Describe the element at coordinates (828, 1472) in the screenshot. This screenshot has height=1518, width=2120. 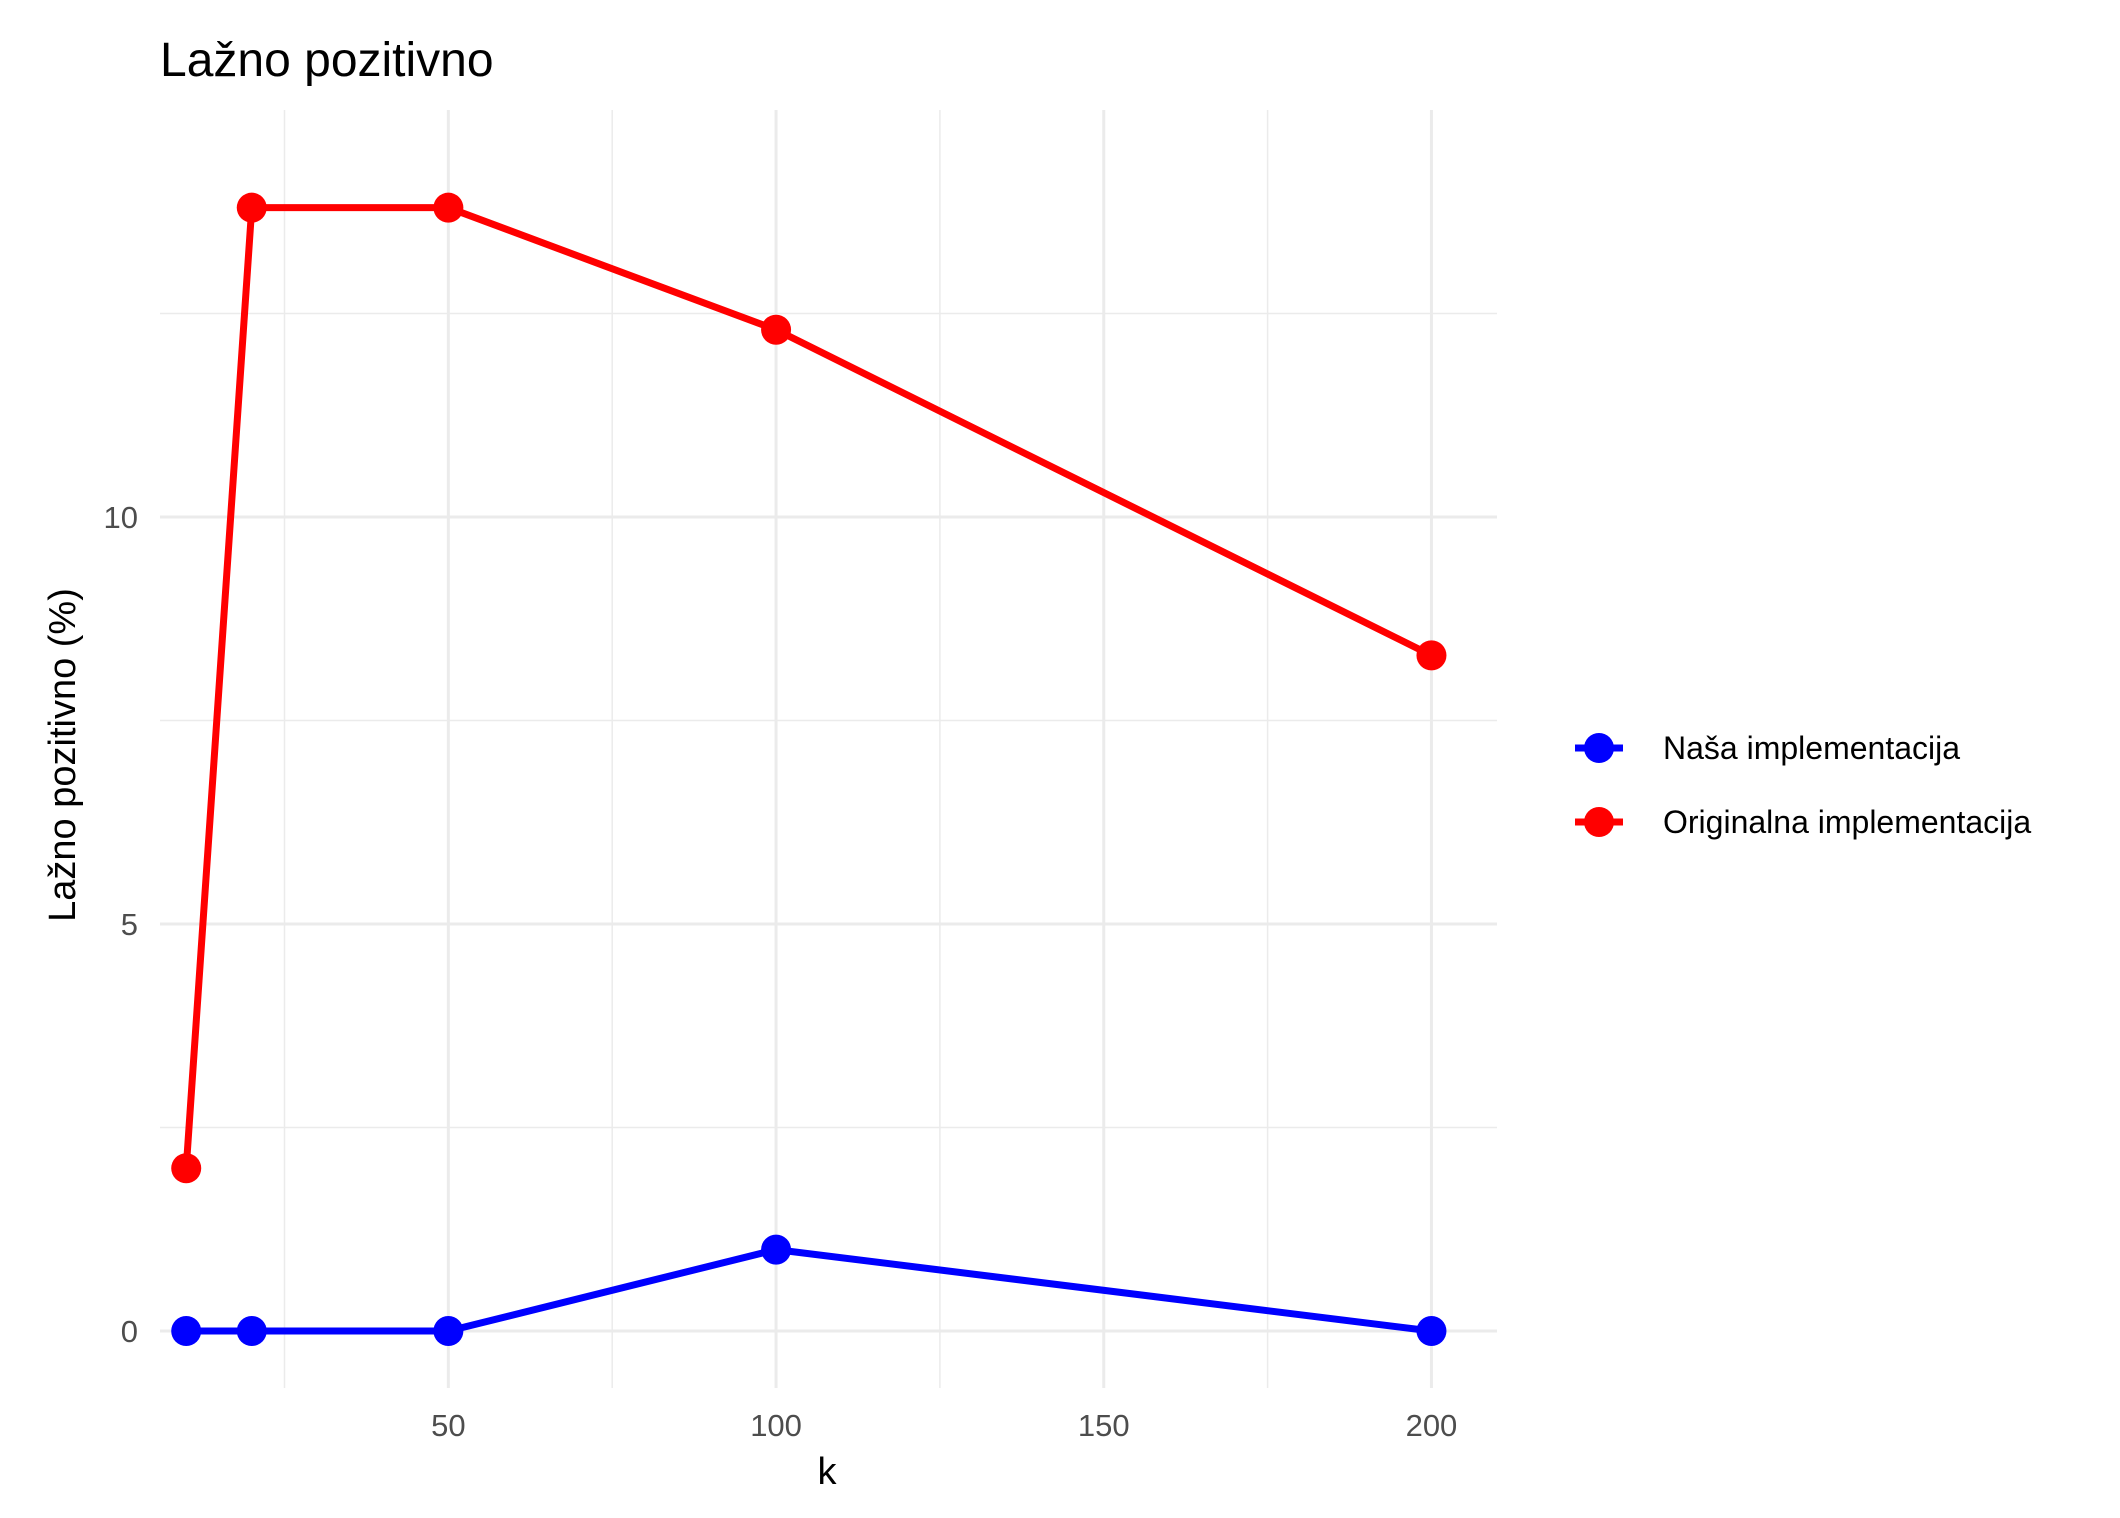
I see `x-axis-title: k` at that location.